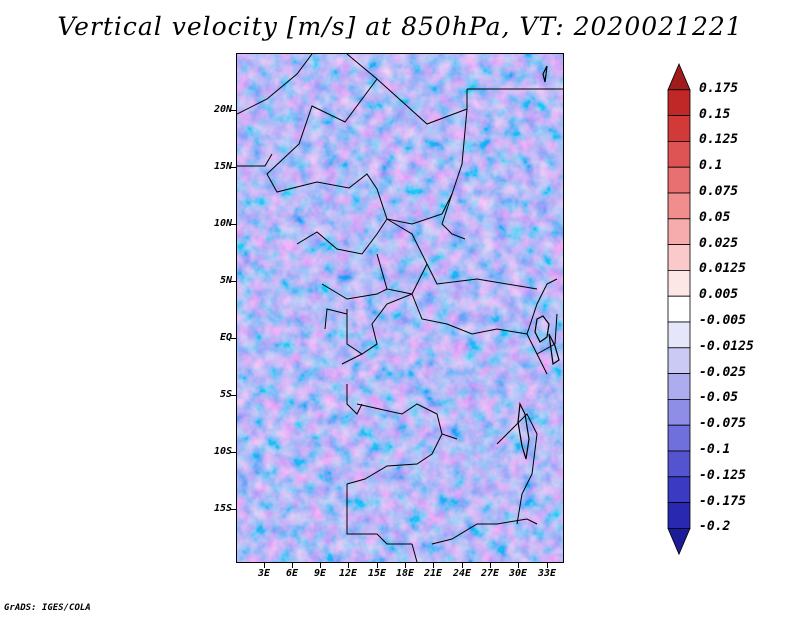  Describe the element at coordinates (222, 109) in the screenshot. I see `lat-label-20n: 20N` at that location.